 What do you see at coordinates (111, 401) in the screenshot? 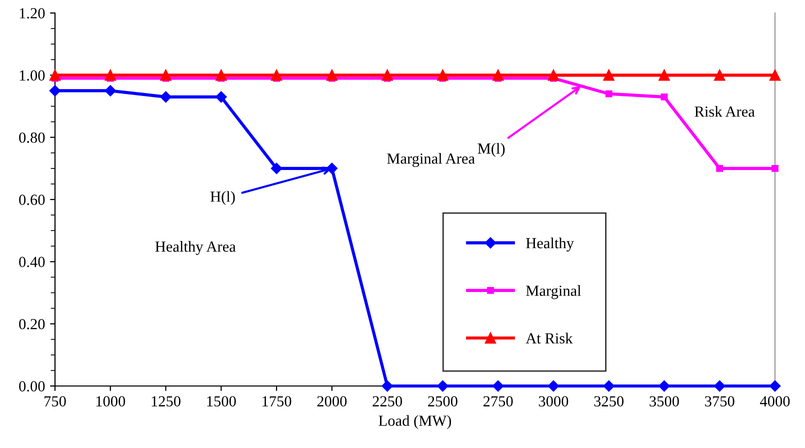
I see `x-tick-label: 1000` at bounding box center [111, 401].